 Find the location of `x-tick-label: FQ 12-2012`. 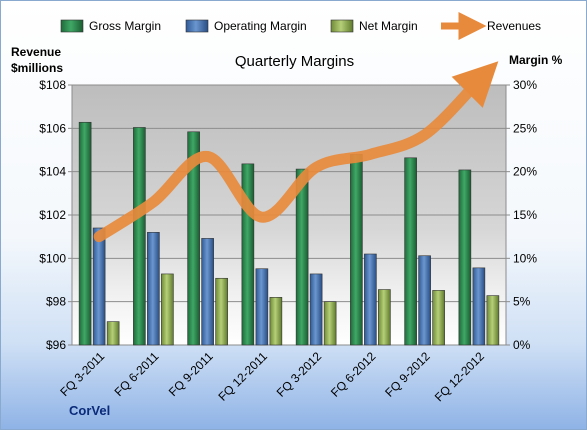

x-tick-label: FQ 12-2012 is located at coordinates (459, 376).